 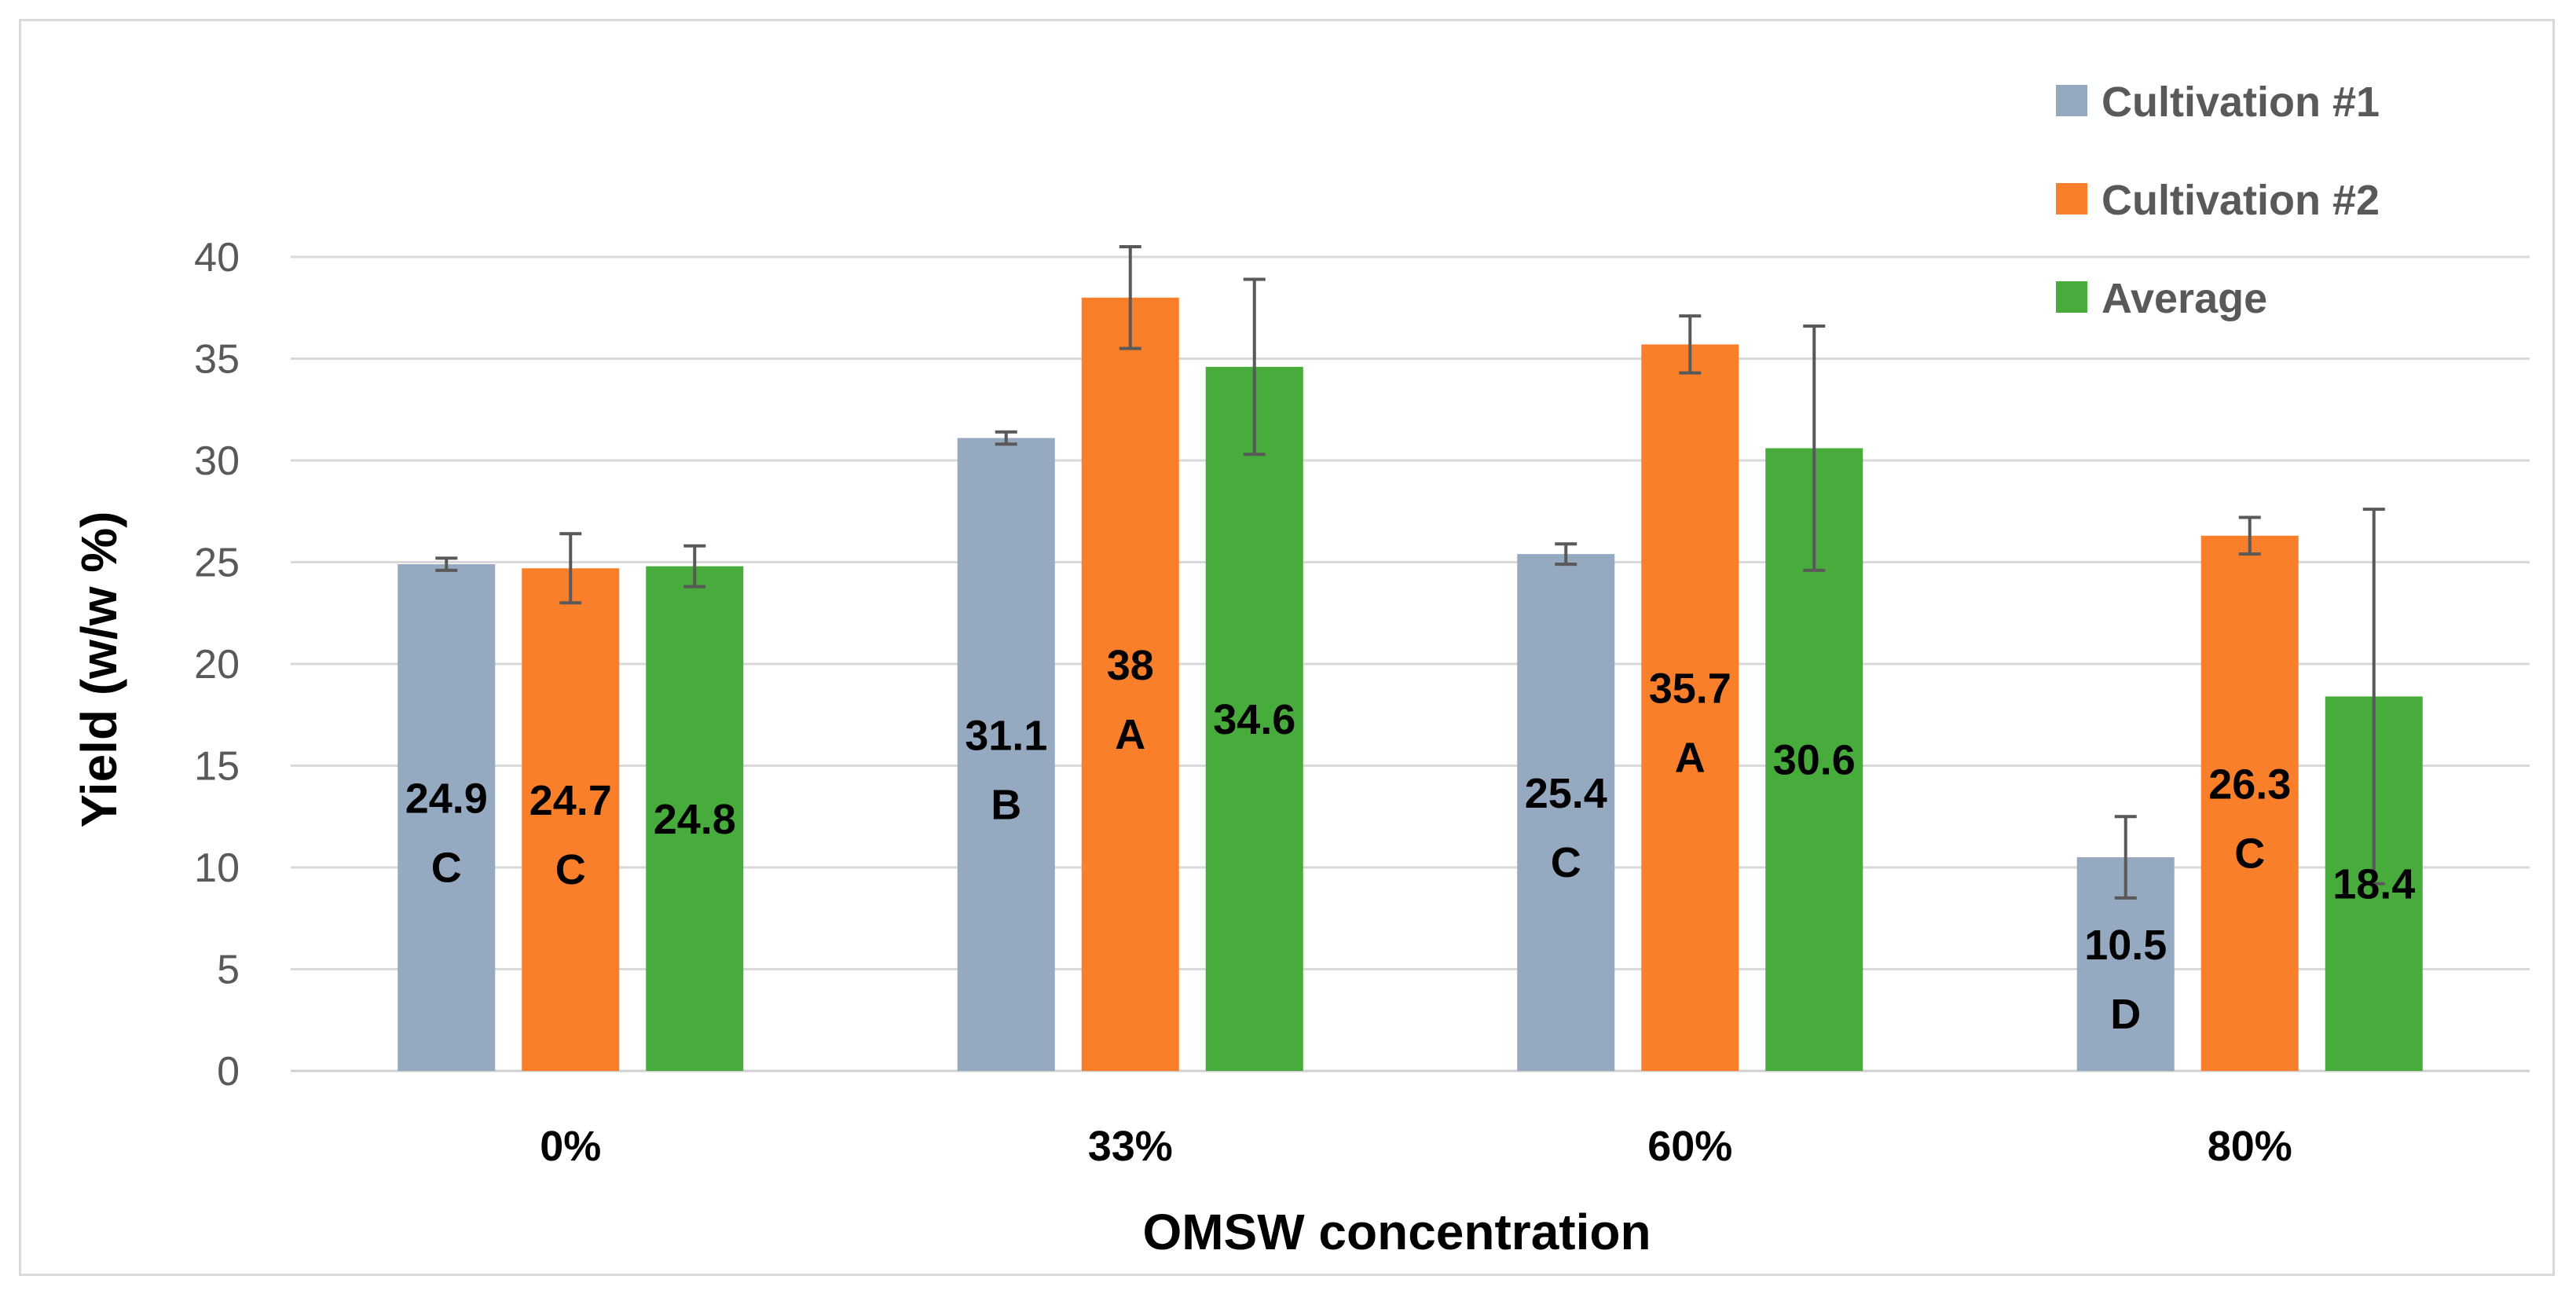 I want to click on y-tick-label: 5, so click(x=228, y=970).